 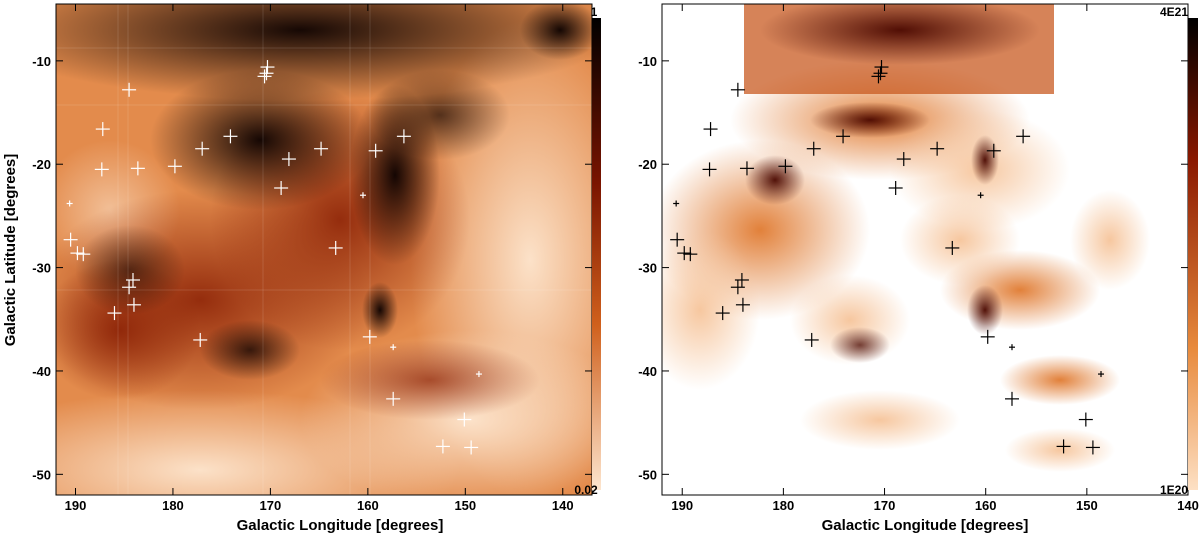 What do you see at coordinates (1174, 12) in the screenshot?
I see `right-colorbar-max-label: 4E21` at bounding box center [1174, 12].